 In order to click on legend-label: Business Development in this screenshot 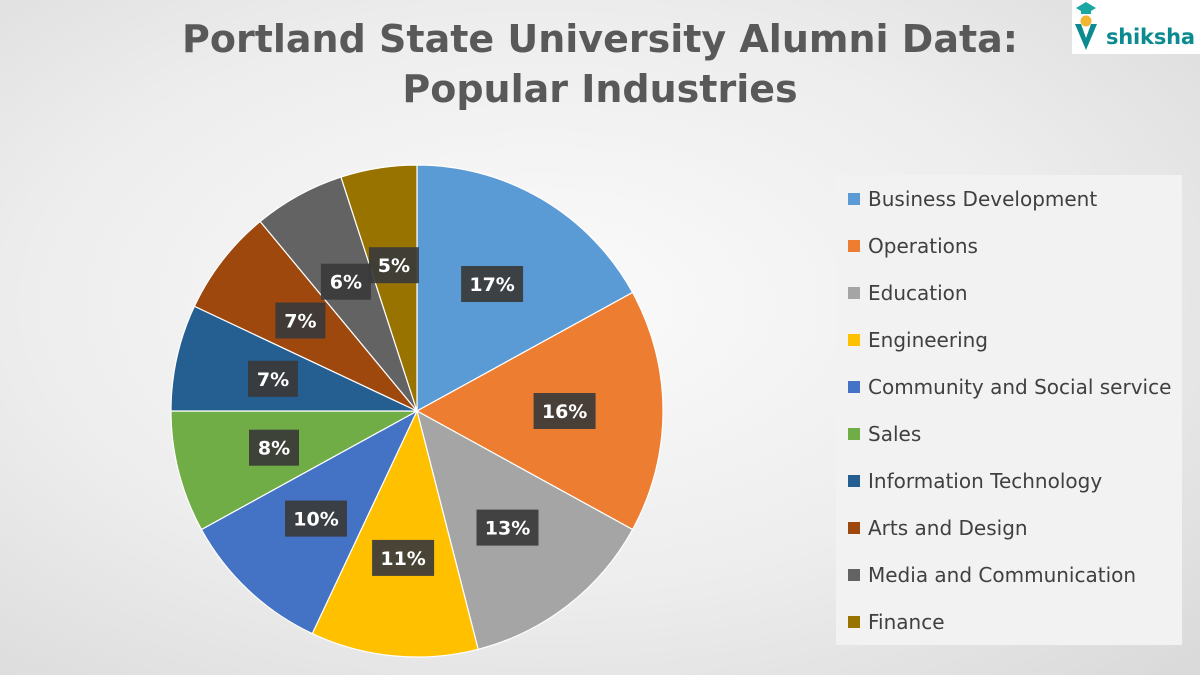, I will do `click(983, 199)`.